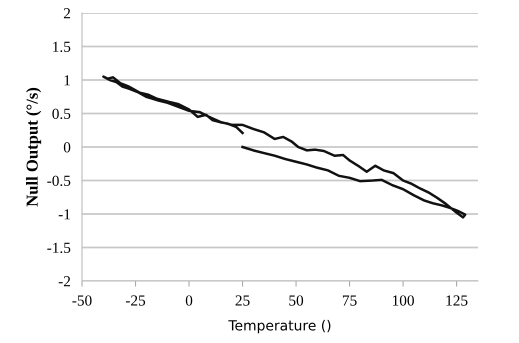  What do you see at coordinates (189, 300) in the screenshot?
I see `x-tick-label: 0` at bounding box center [189, 300].